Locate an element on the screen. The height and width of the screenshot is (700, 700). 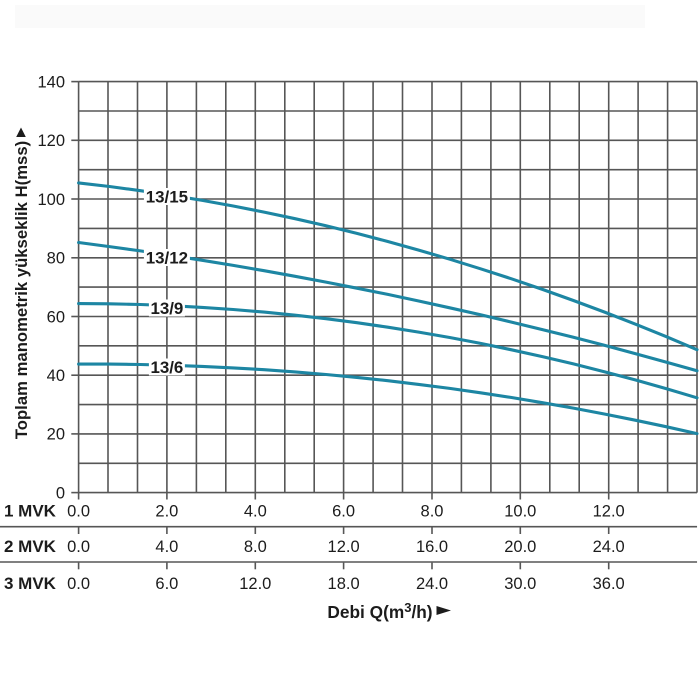
svg-text: 140 is located at coordinates (51, 82).